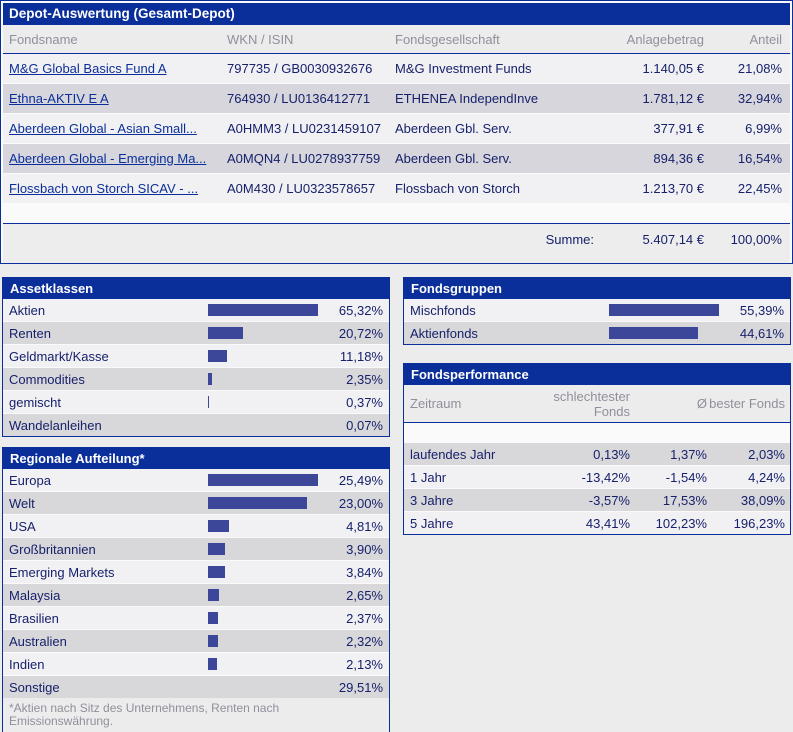  Describe the element at coordinates (59, 98) in the screenshot. I see `fund-link: Ethna-AKTIV E A` at that location.